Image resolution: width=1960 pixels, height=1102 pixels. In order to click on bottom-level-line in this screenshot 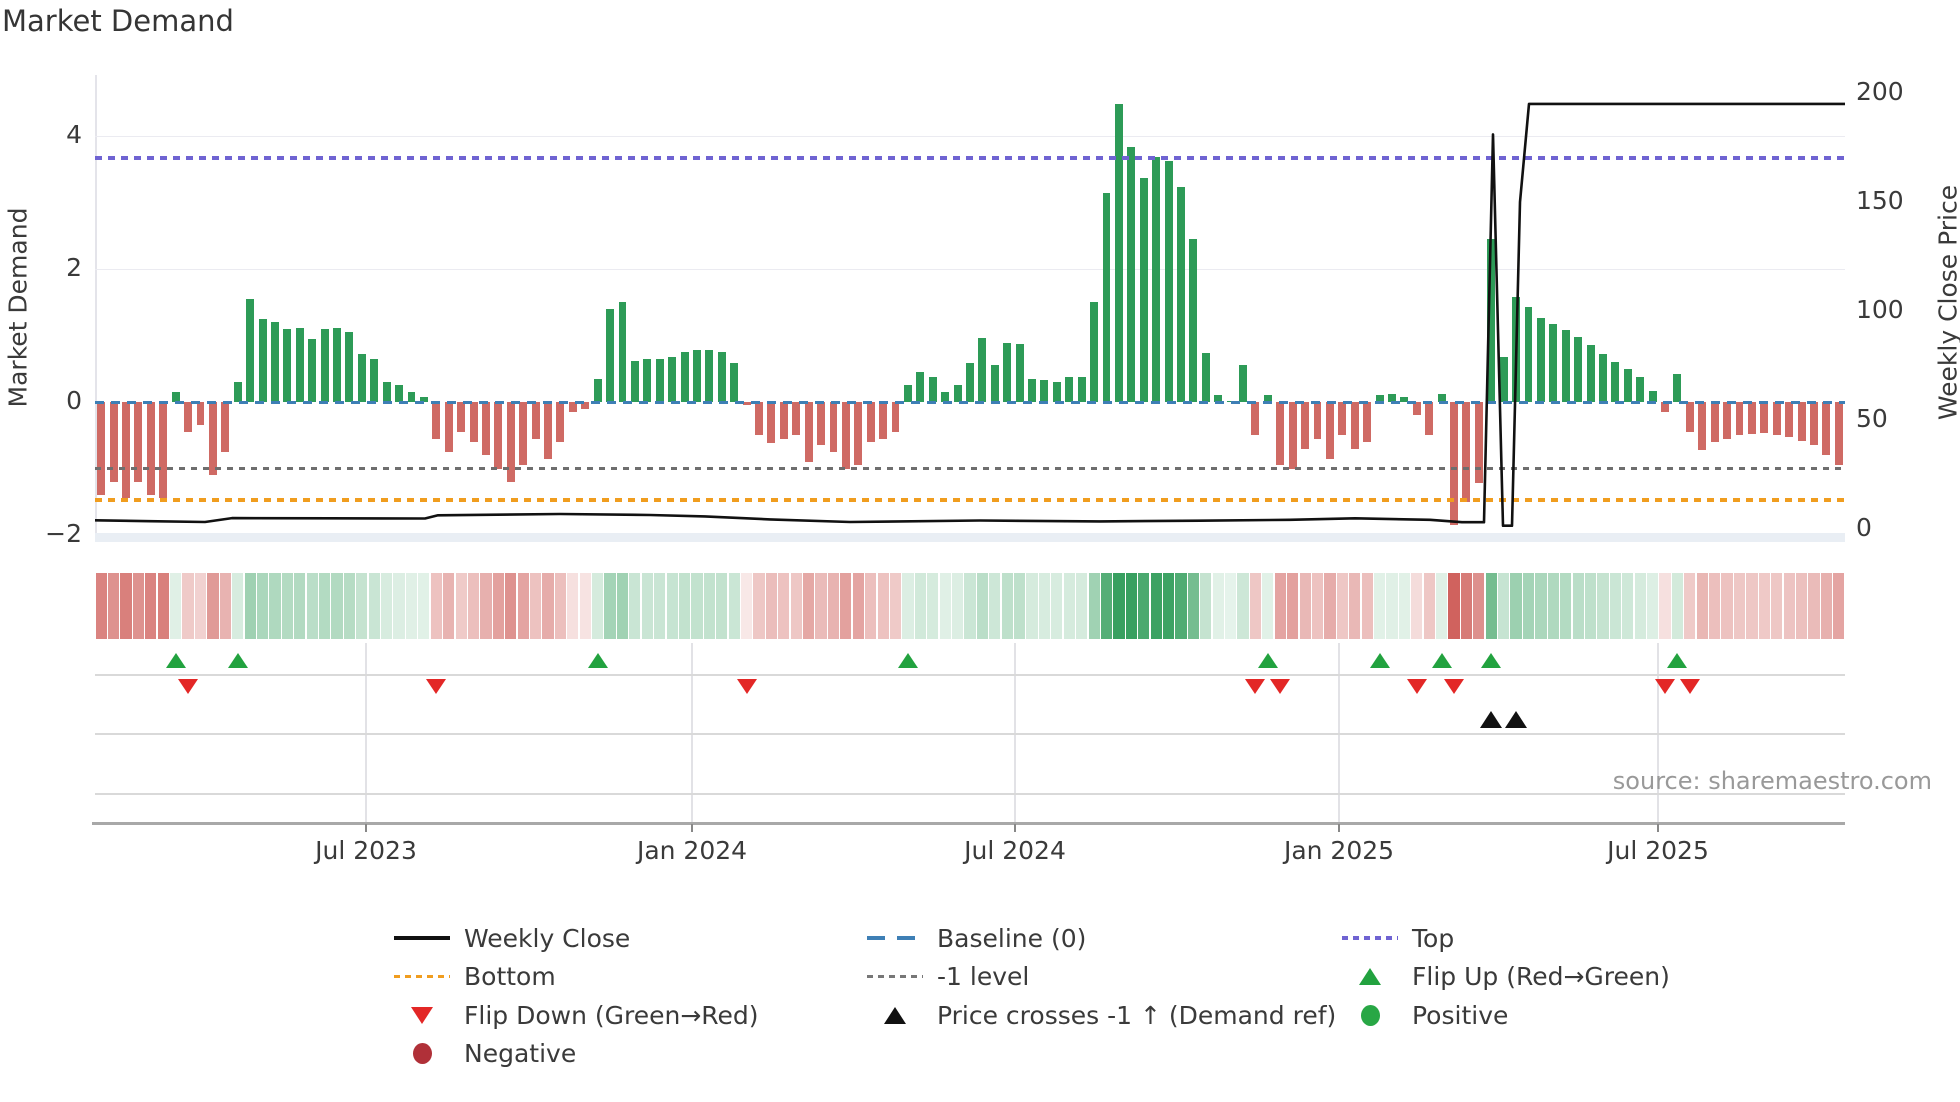, I will do `click(970, 500)`.